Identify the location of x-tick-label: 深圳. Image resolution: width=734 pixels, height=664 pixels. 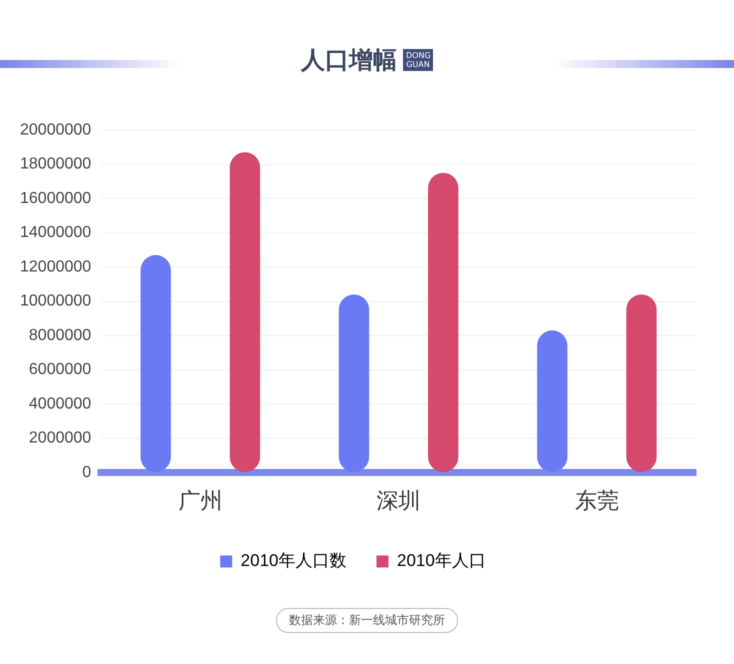
(398, 500).